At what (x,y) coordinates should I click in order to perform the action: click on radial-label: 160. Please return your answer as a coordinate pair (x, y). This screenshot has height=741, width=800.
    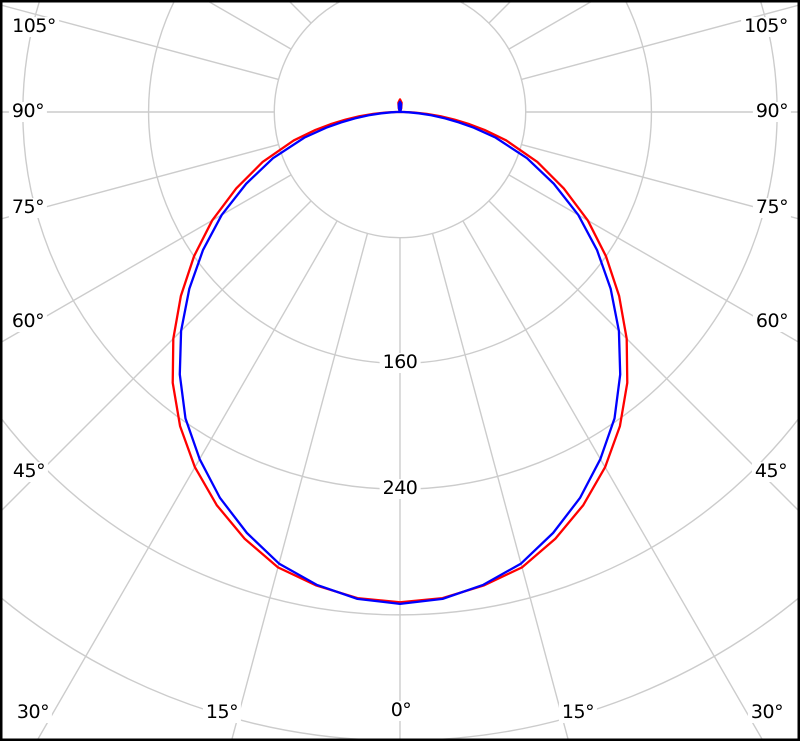
    Looking at the image, I should click on (400, 362).